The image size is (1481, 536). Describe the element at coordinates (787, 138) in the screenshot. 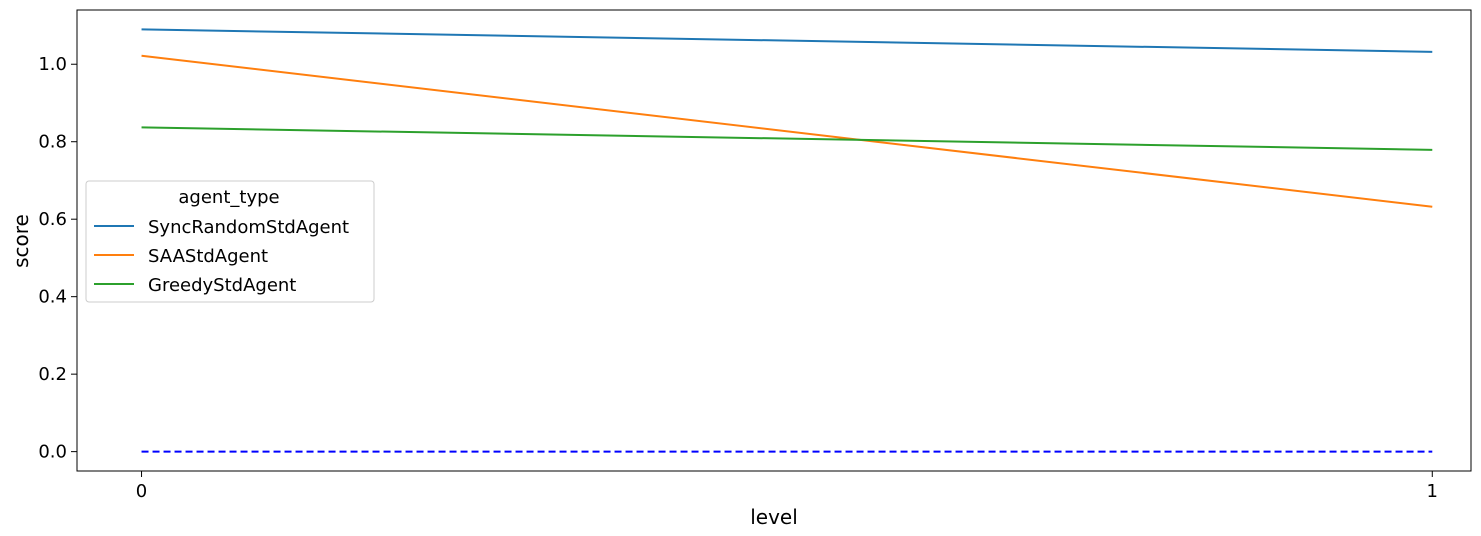

I see `series-line-greedystdagent` at that location.